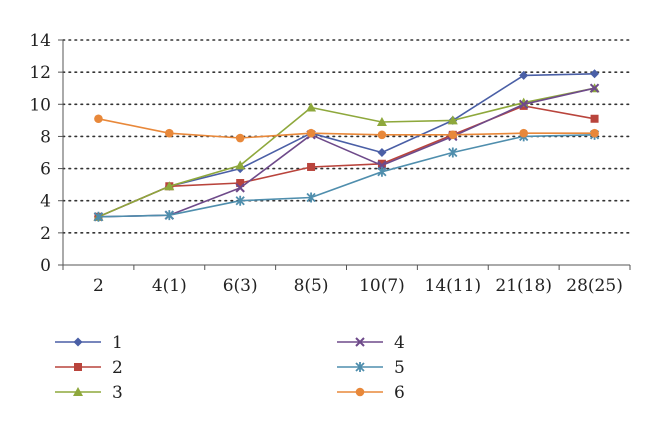 This screenshot has height=431, width=660. I want to click on legend-label: 1, so click(117, 343).